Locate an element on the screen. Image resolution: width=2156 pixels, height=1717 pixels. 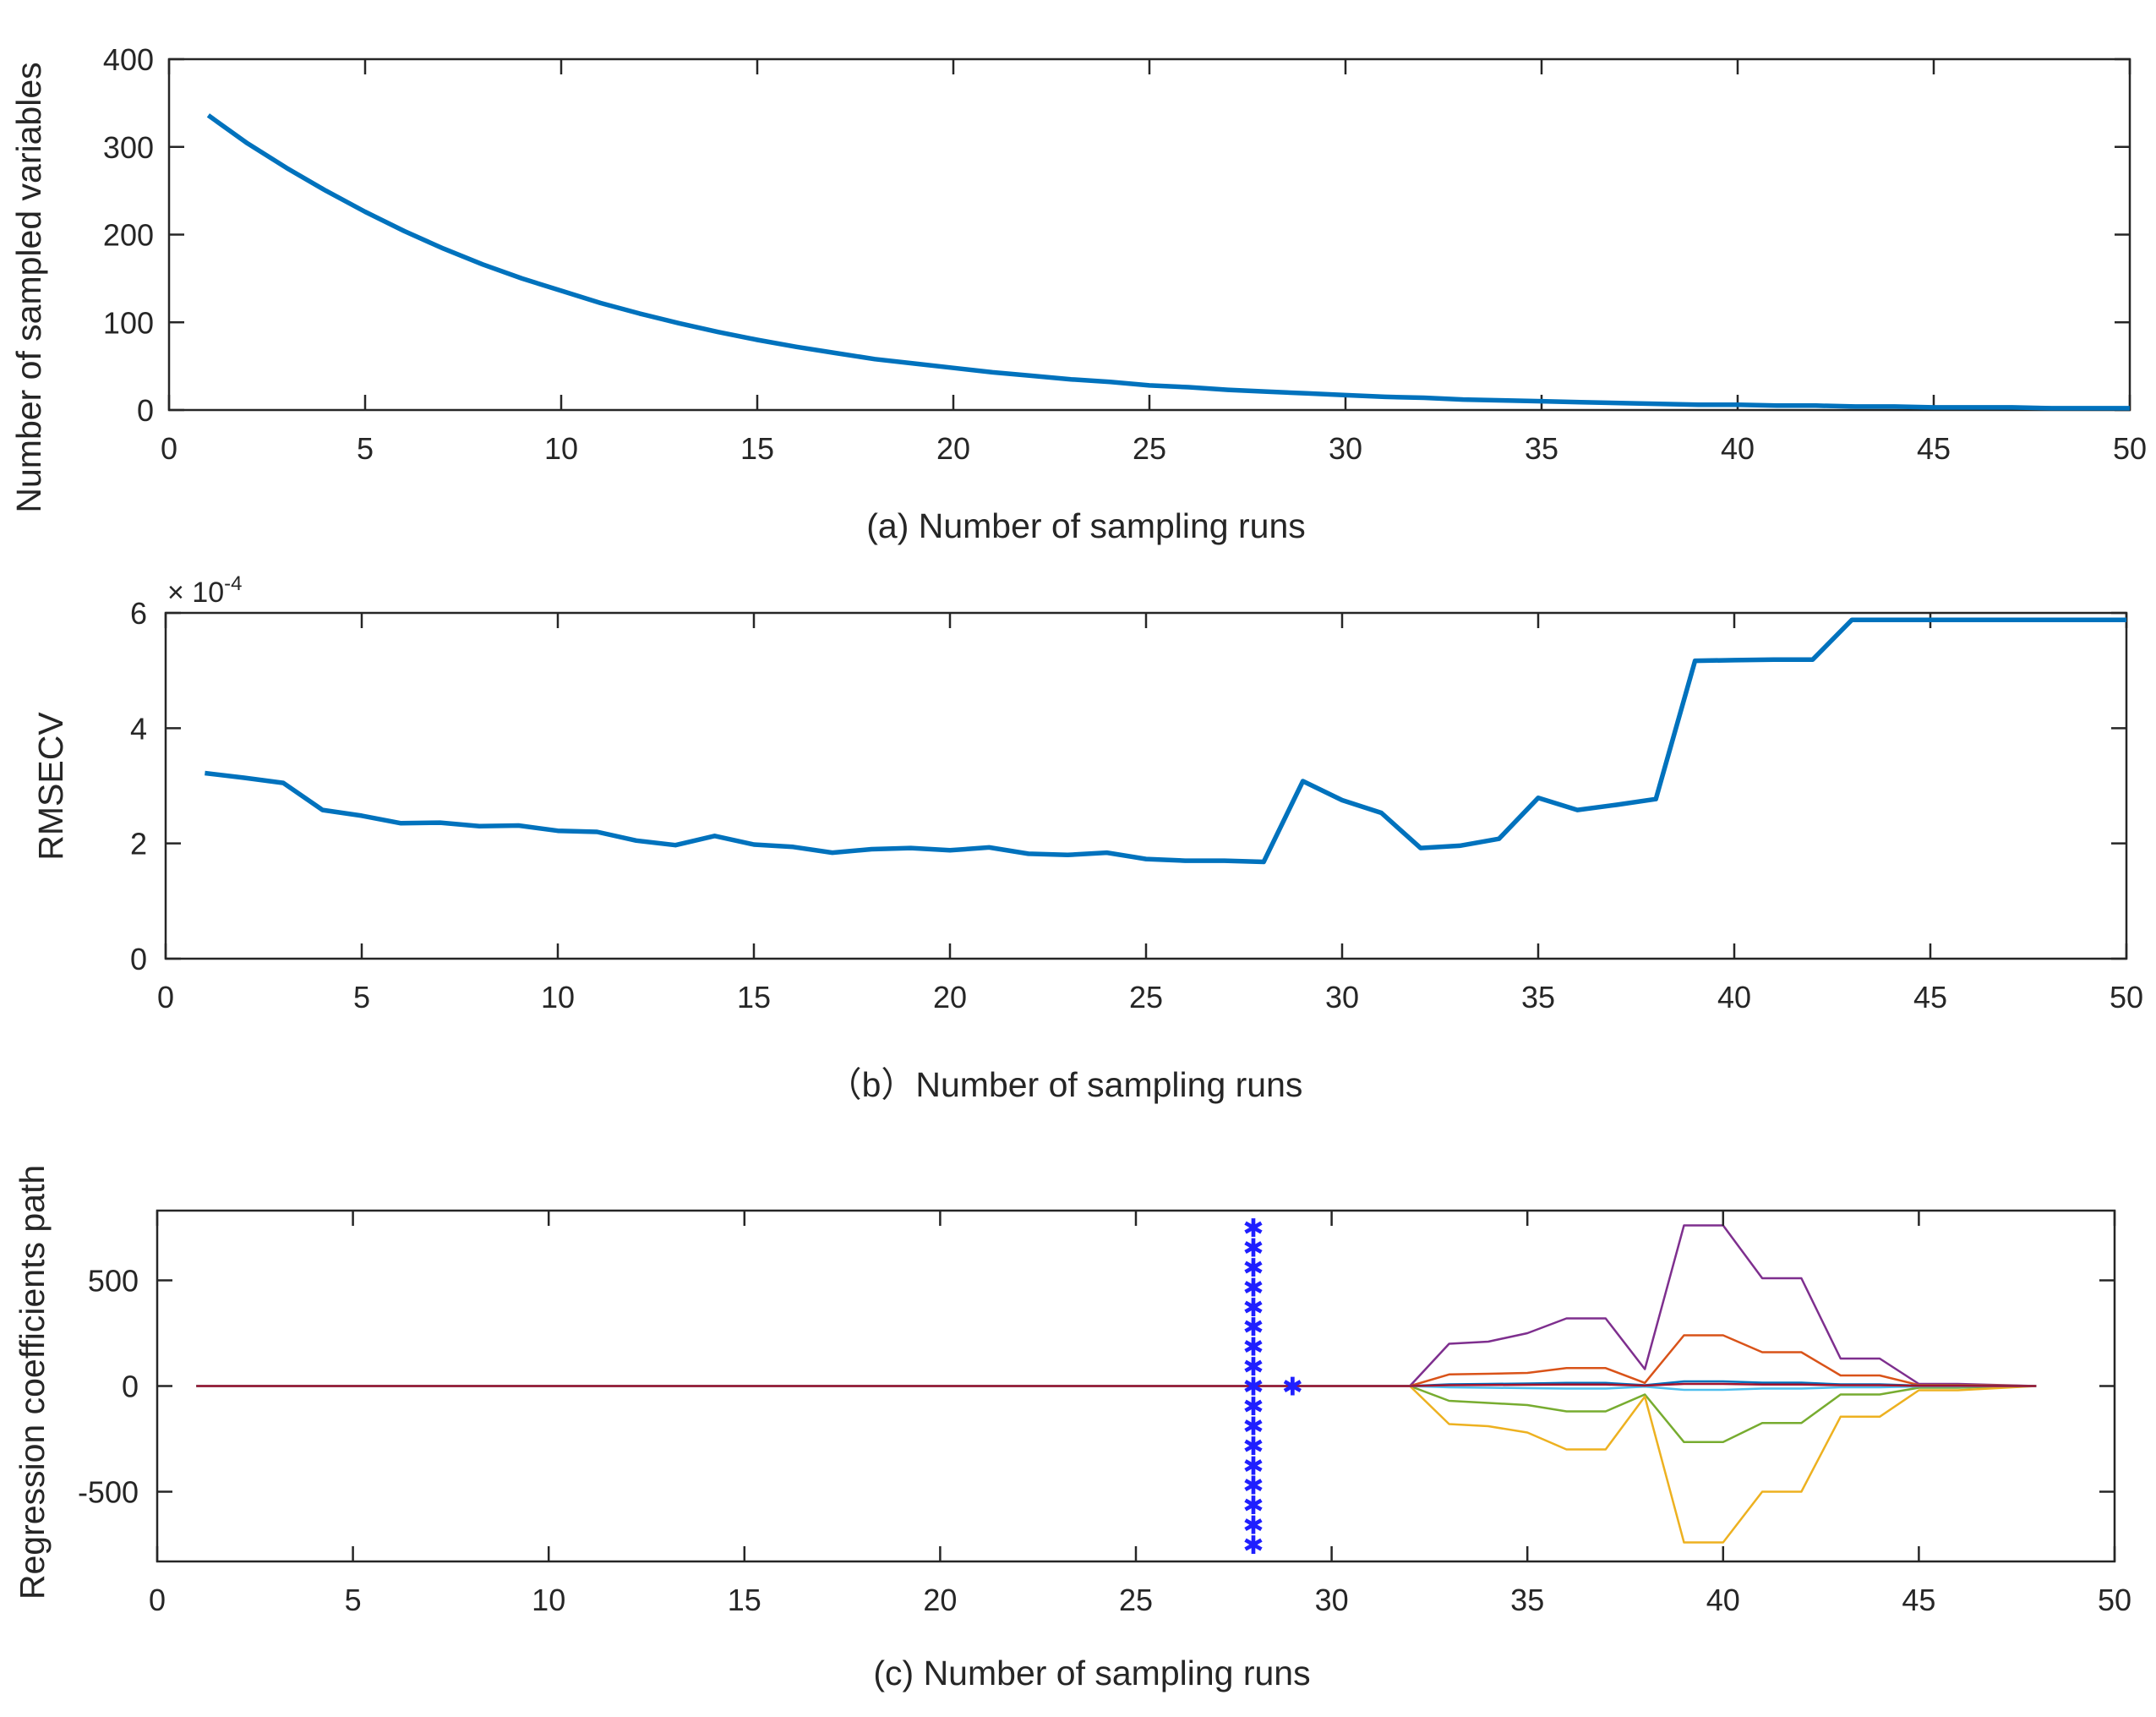
panel-c-caption: (c) Number of sampling runs is located at coordinates (1091, 1673).